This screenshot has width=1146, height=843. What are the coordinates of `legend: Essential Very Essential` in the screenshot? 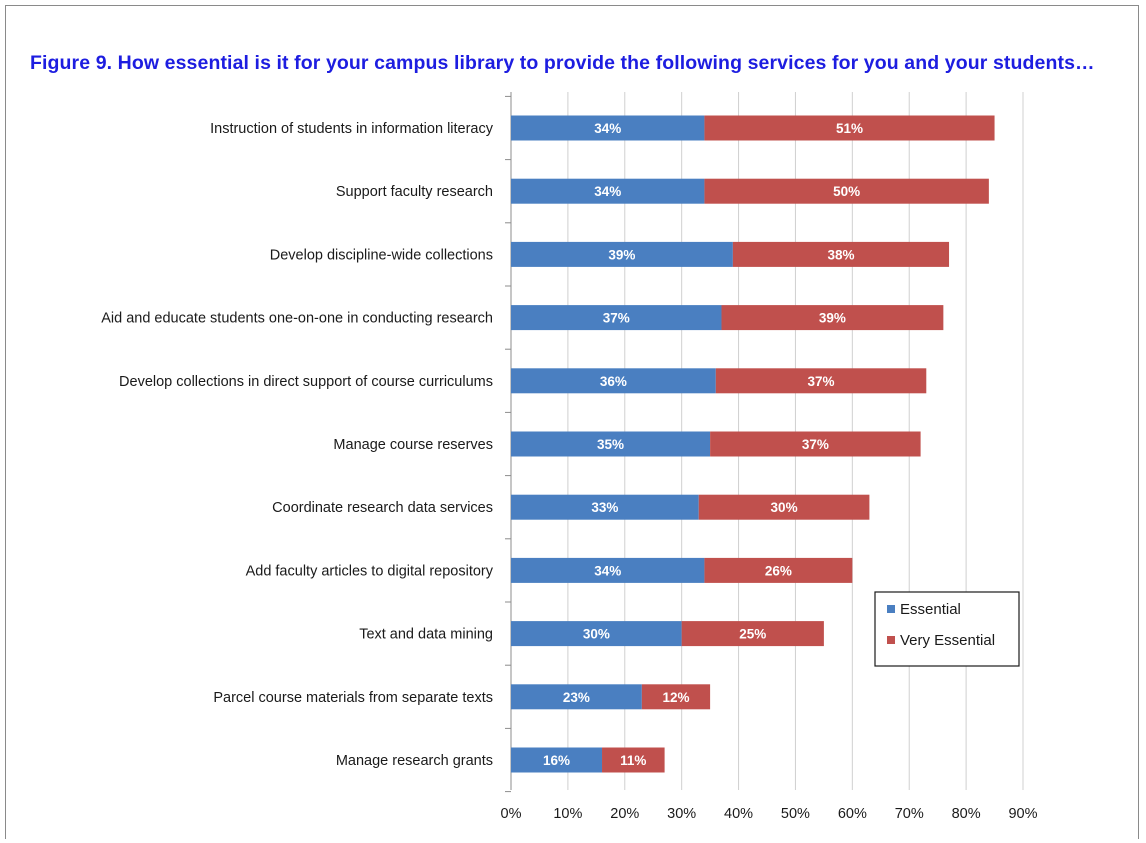 It's located at (947, 629).